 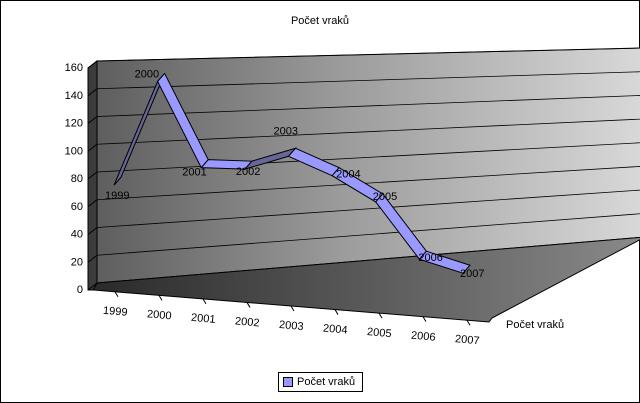 What do you see at coordinates (194, 173) in the screenshot?
I see `chart-point-label: 2001` at bounding box center [194, 173].